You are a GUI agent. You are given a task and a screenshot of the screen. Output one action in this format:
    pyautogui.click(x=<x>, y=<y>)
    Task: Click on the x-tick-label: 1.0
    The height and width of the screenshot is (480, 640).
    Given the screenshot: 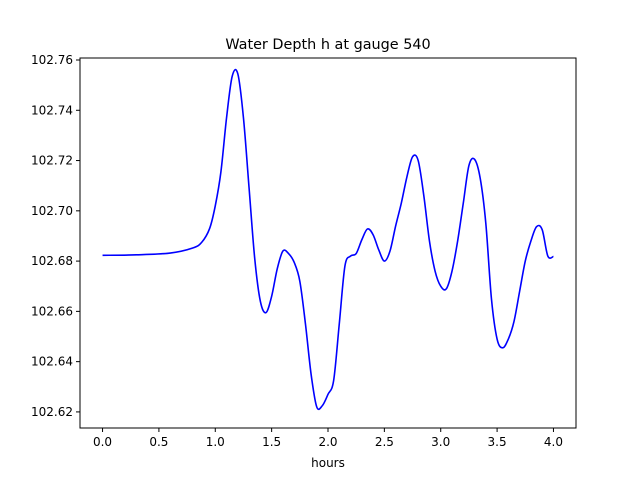 What is the action you would take?
    pyautogui.click(x=215, y=442)
    